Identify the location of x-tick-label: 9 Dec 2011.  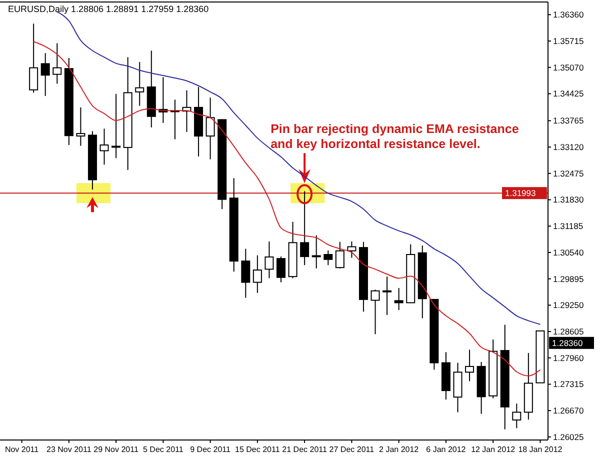
(211, 449).